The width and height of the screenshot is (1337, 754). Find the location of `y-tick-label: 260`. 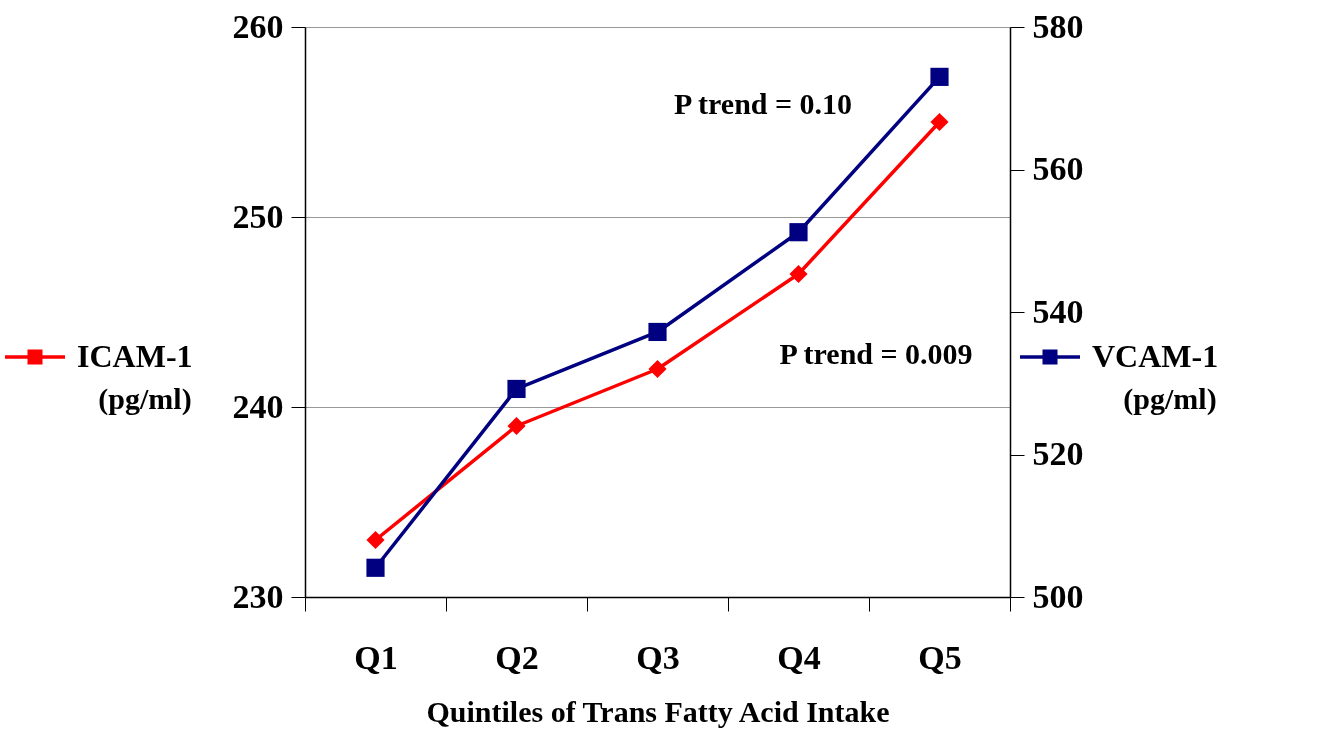

y-tick-label: 260 is located at coordinates (258, 26).